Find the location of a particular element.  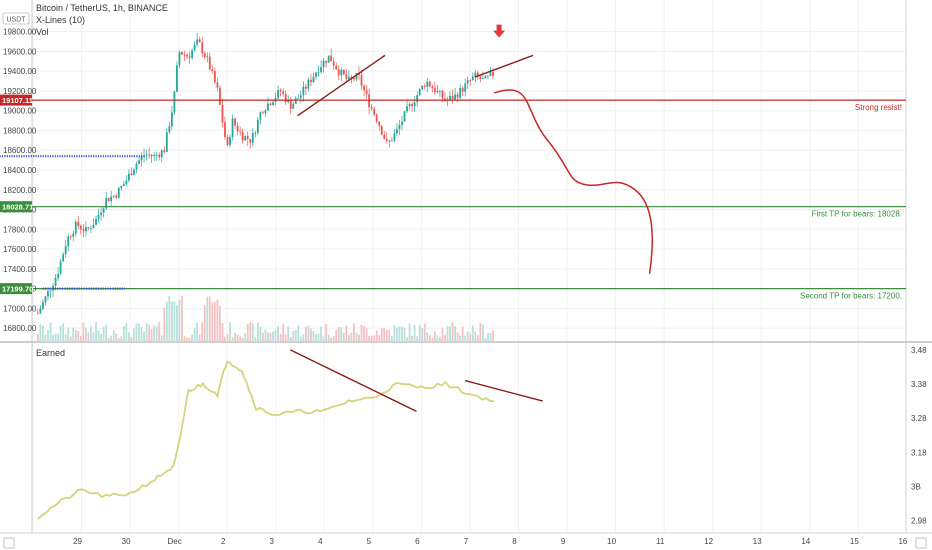

level-annotation: Strong resist! is located at coordinates (878, 107).